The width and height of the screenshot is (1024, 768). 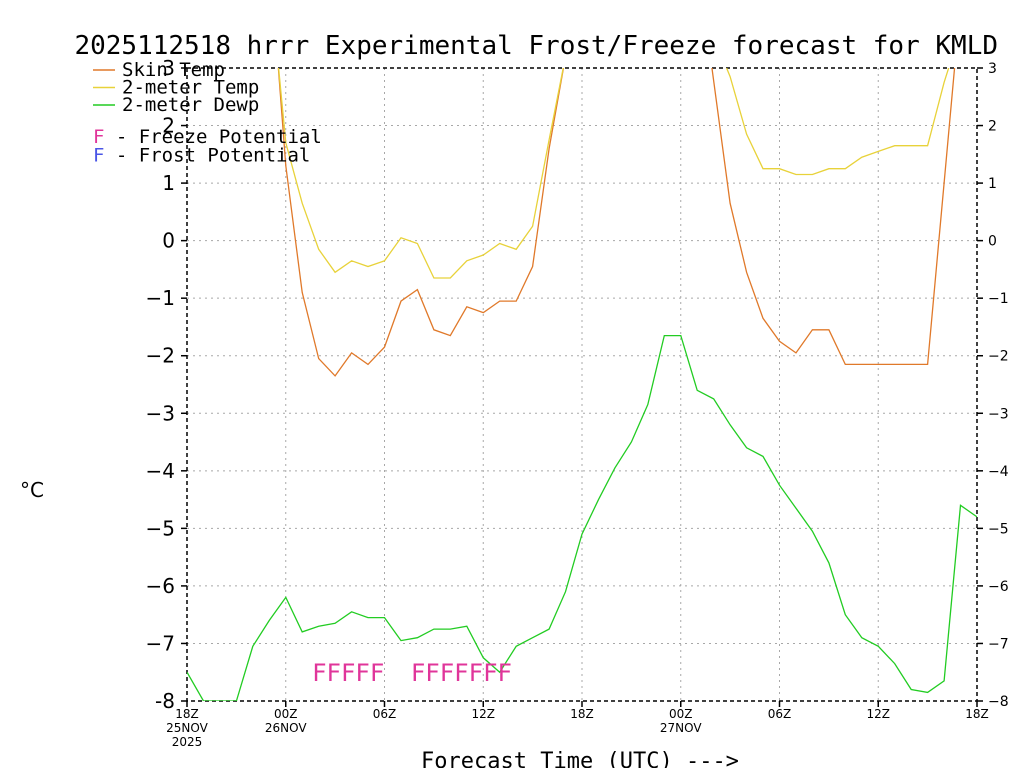 What do you see at coordinates (160, 586) in the screenshot?
I see `y-tick-label-left: −6` at bounding box center [160, 586].